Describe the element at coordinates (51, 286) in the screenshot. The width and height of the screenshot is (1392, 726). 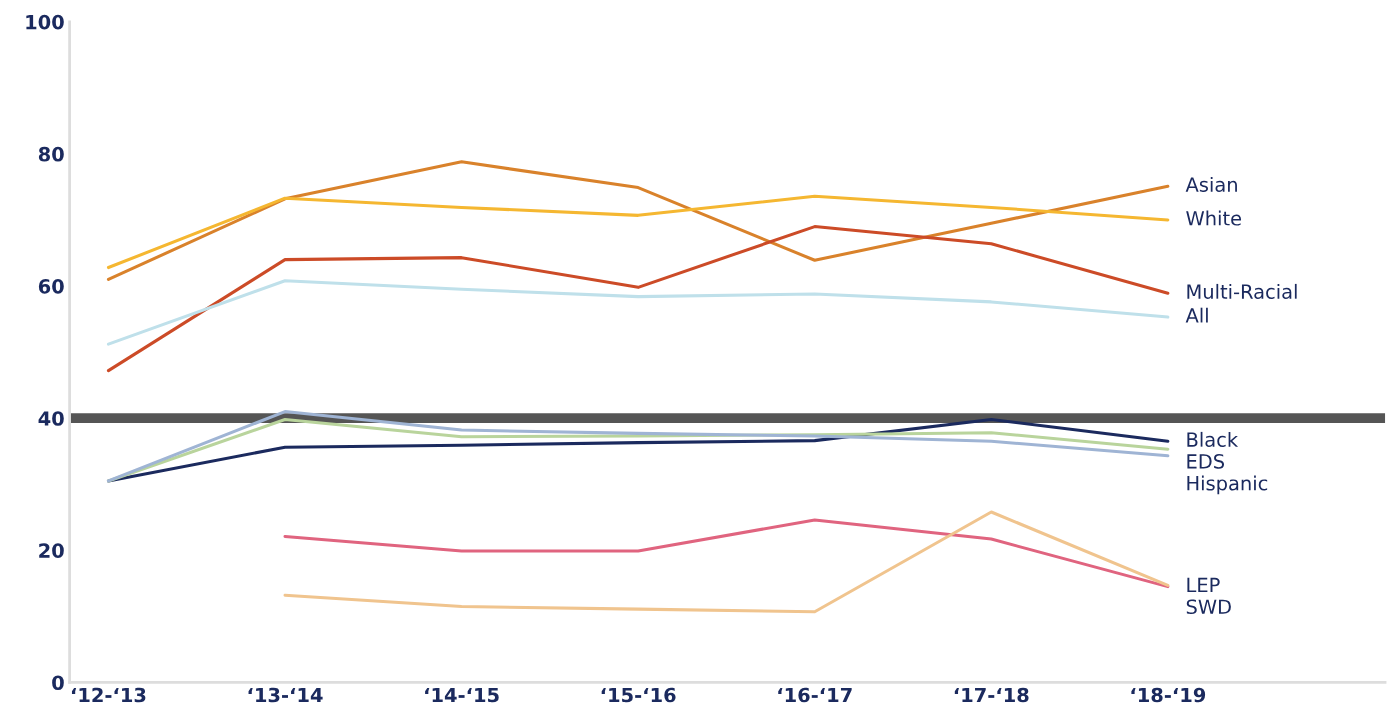
I see `y-tick-label: 60` at that location.